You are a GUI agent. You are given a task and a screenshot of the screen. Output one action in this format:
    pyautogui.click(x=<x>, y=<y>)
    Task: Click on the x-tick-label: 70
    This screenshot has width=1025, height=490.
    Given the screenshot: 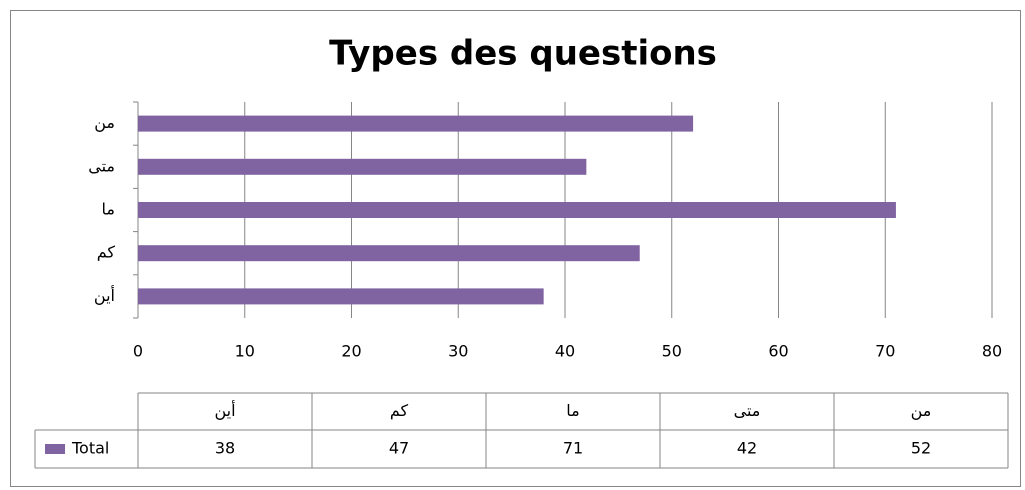 What is the action you would take?
    pyautogui.click(x=885, y=351)
    